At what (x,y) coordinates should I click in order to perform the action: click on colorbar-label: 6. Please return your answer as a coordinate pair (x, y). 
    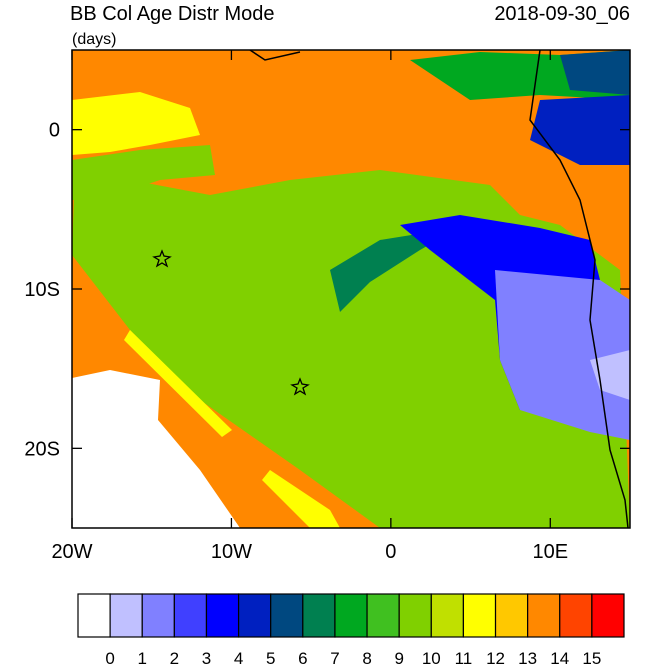
    Looking at the image, I should click on (302, 658).